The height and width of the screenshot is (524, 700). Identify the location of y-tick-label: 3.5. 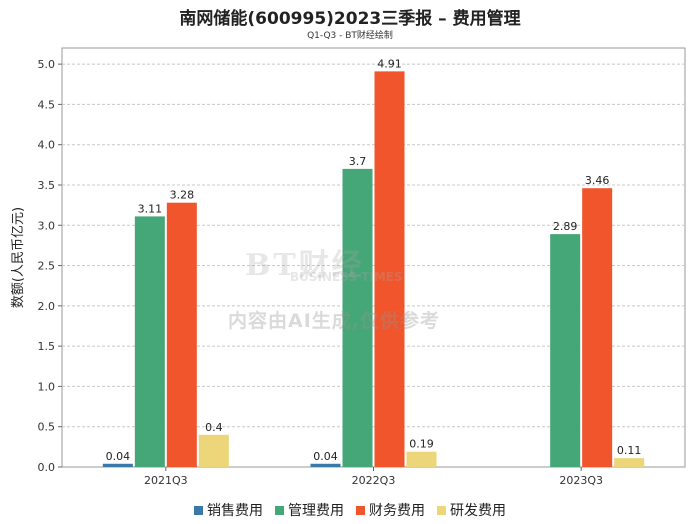
(47, 185).